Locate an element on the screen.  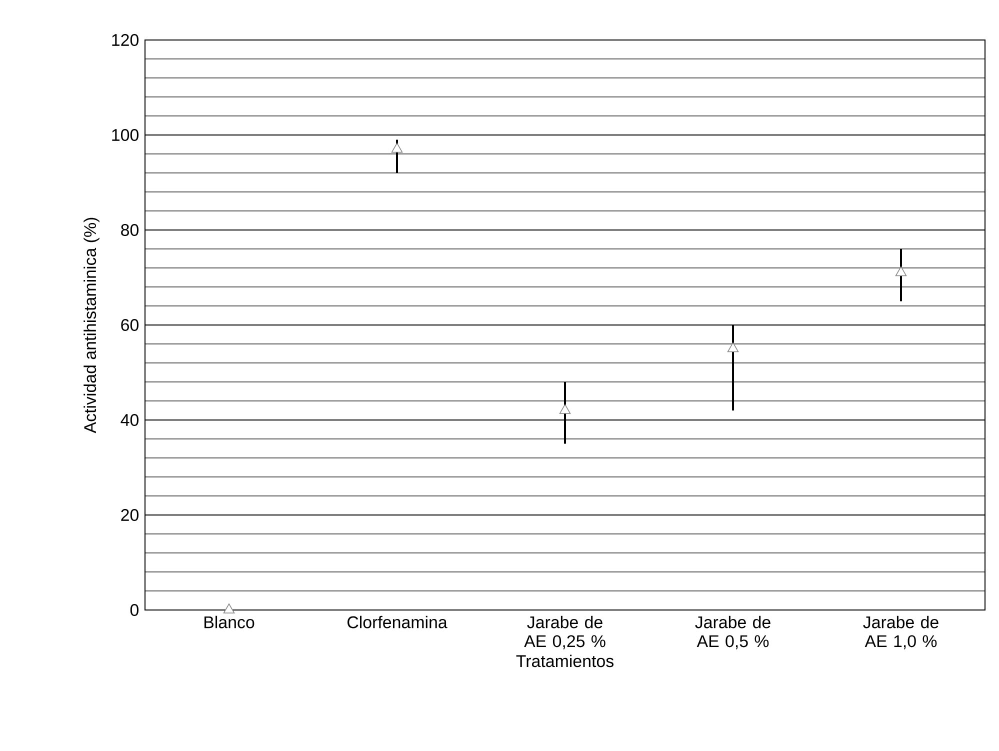
y-tick-label: 60 is located at coordinates (130, 324).